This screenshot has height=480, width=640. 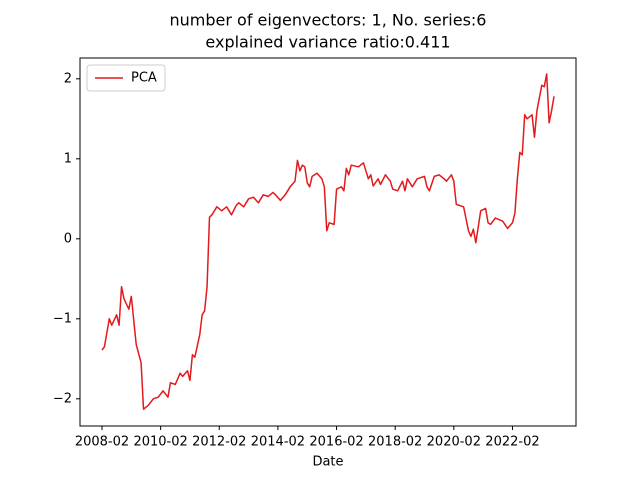 What do you see at coordinates (454, 442) in the screenshot?
I see `x-tick-label: 2020-02` at bounding box center [454, 442].